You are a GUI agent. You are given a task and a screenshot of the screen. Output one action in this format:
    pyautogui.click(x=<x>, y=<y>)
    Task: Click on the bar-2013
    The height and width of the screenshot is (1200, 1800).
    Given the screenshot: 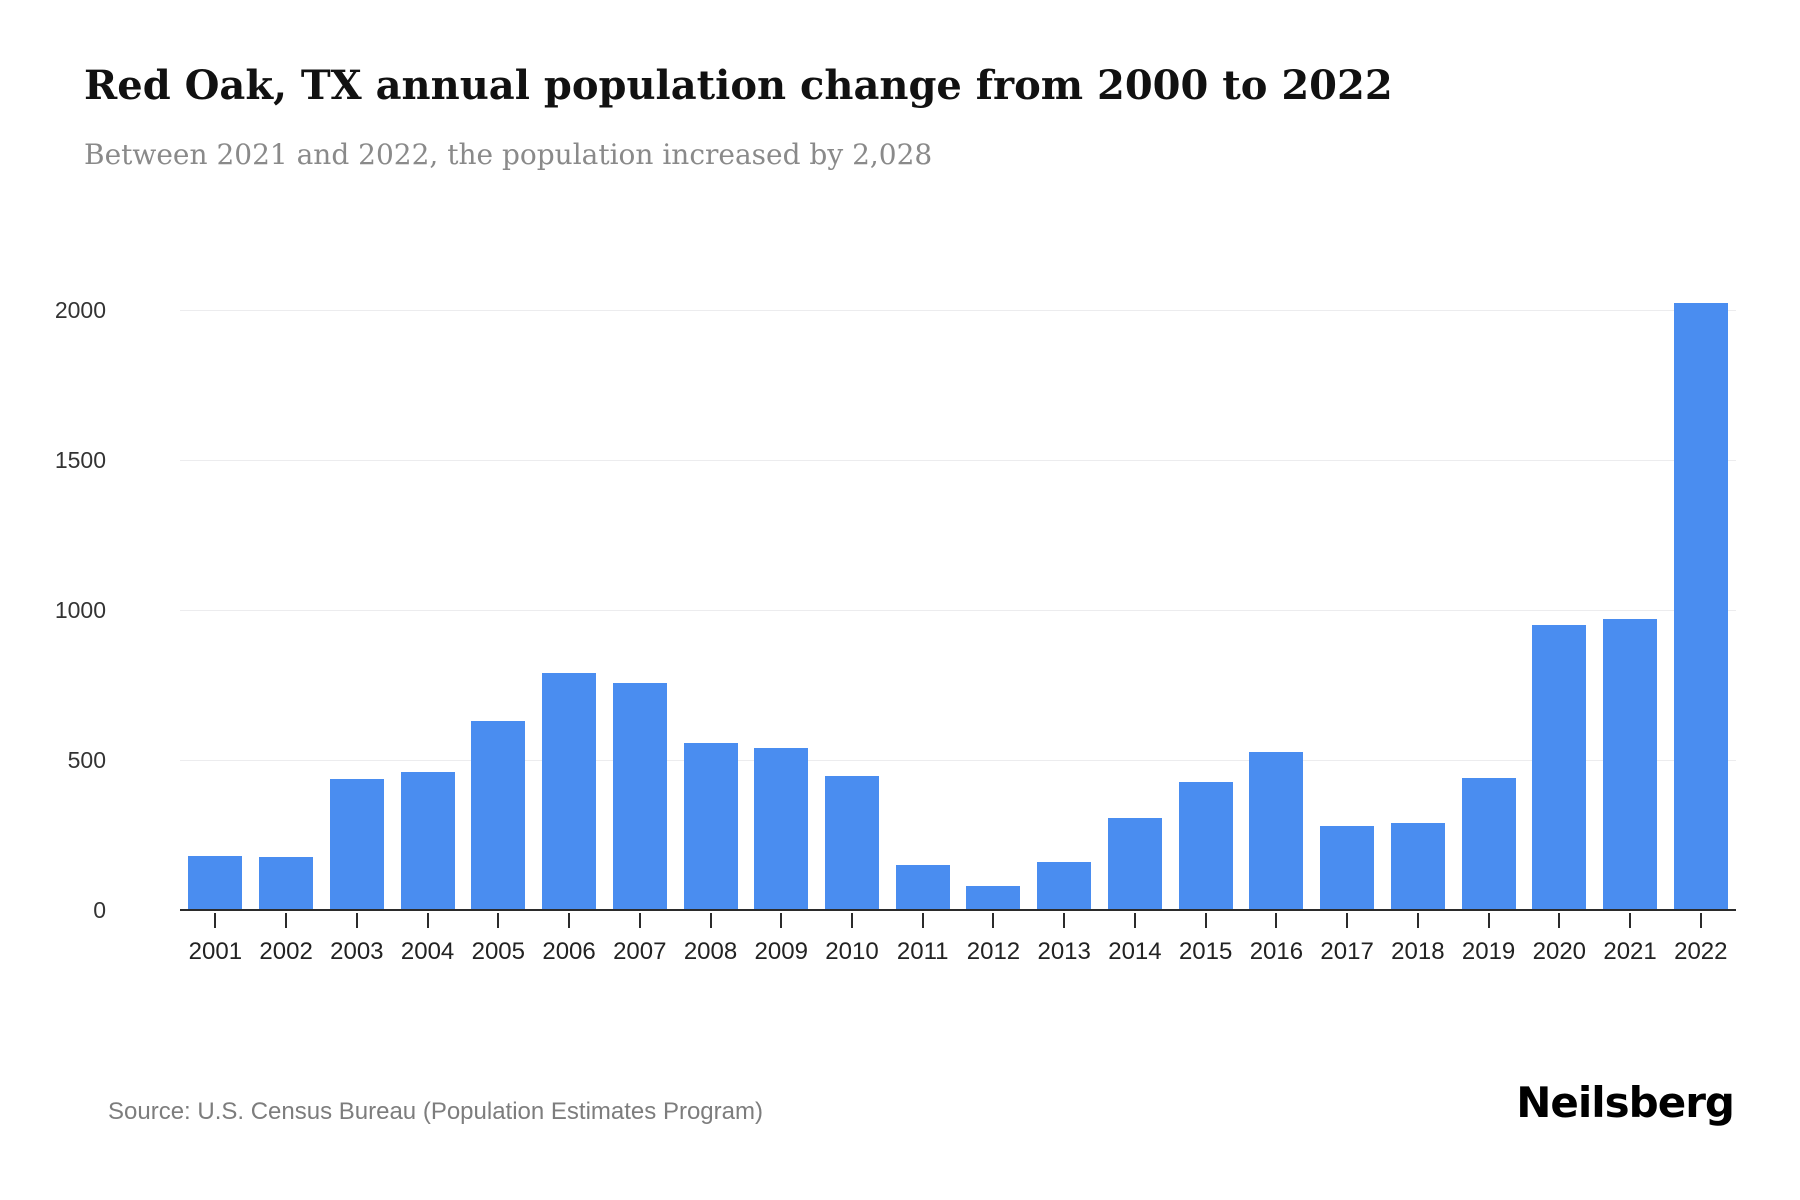 What is the action you would take?
    pyautogui.click(x=1064, y=886)
    